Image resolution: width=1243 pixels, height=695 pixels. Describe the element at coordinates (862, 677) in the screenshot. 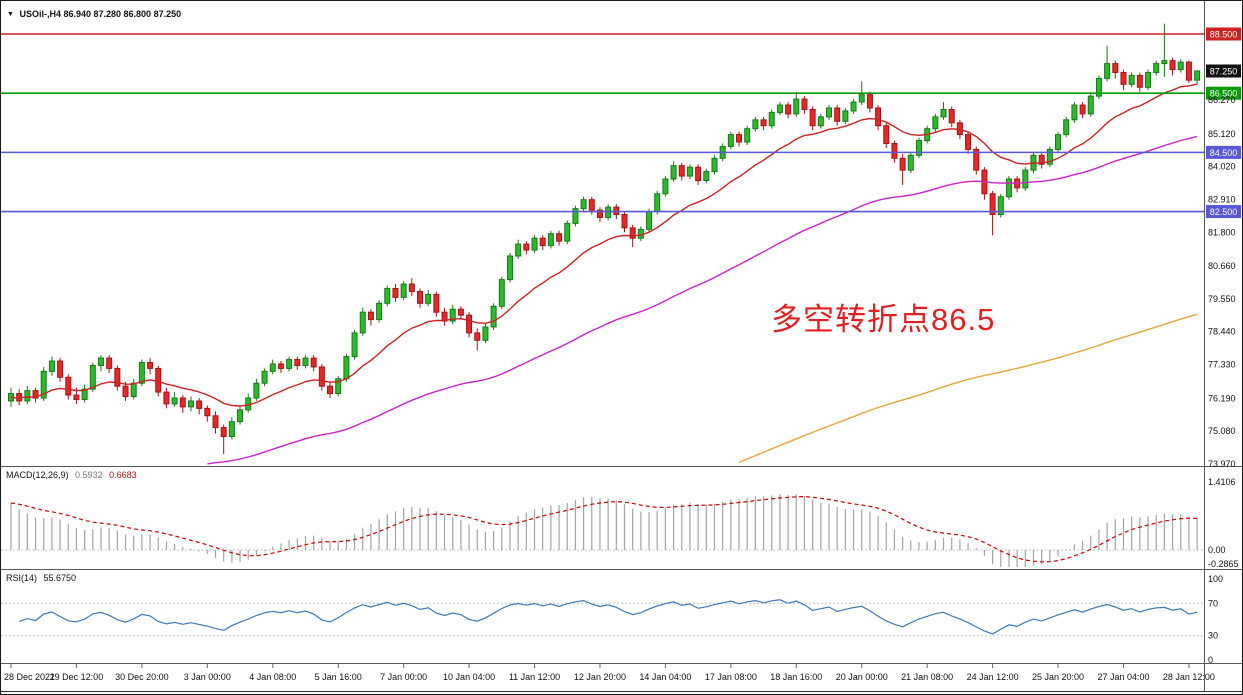

I see `time-label: 20 Jan 00:00` at that location.